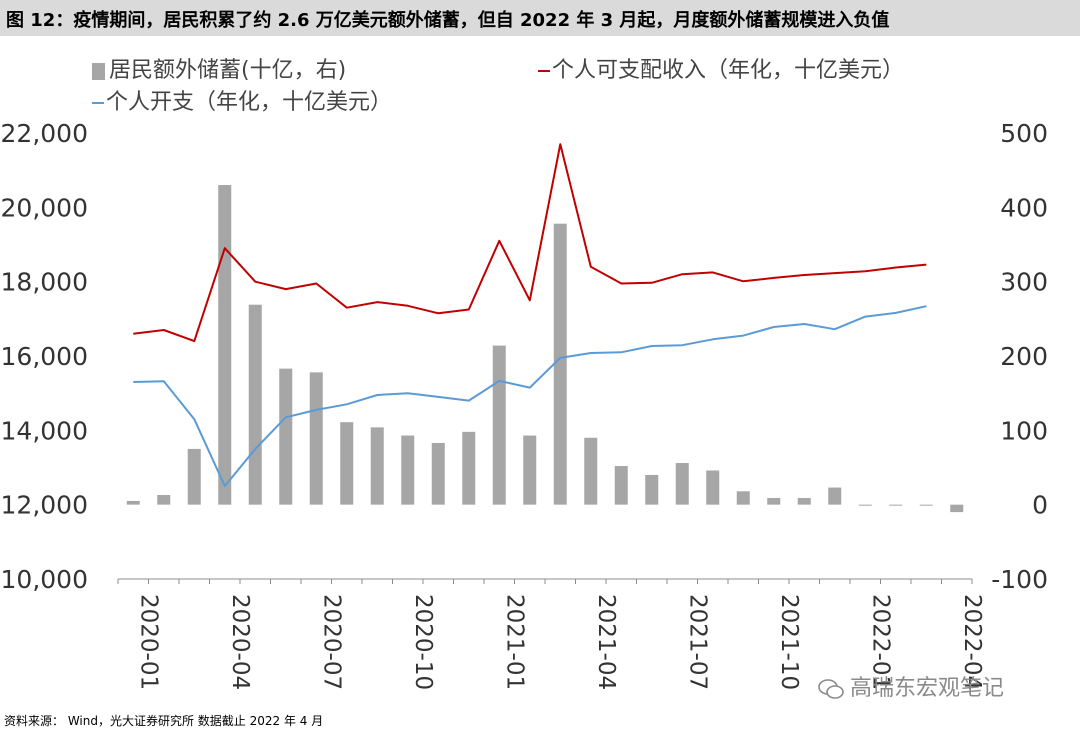  I want to click on line-swatch-spending, so click(98, 103).